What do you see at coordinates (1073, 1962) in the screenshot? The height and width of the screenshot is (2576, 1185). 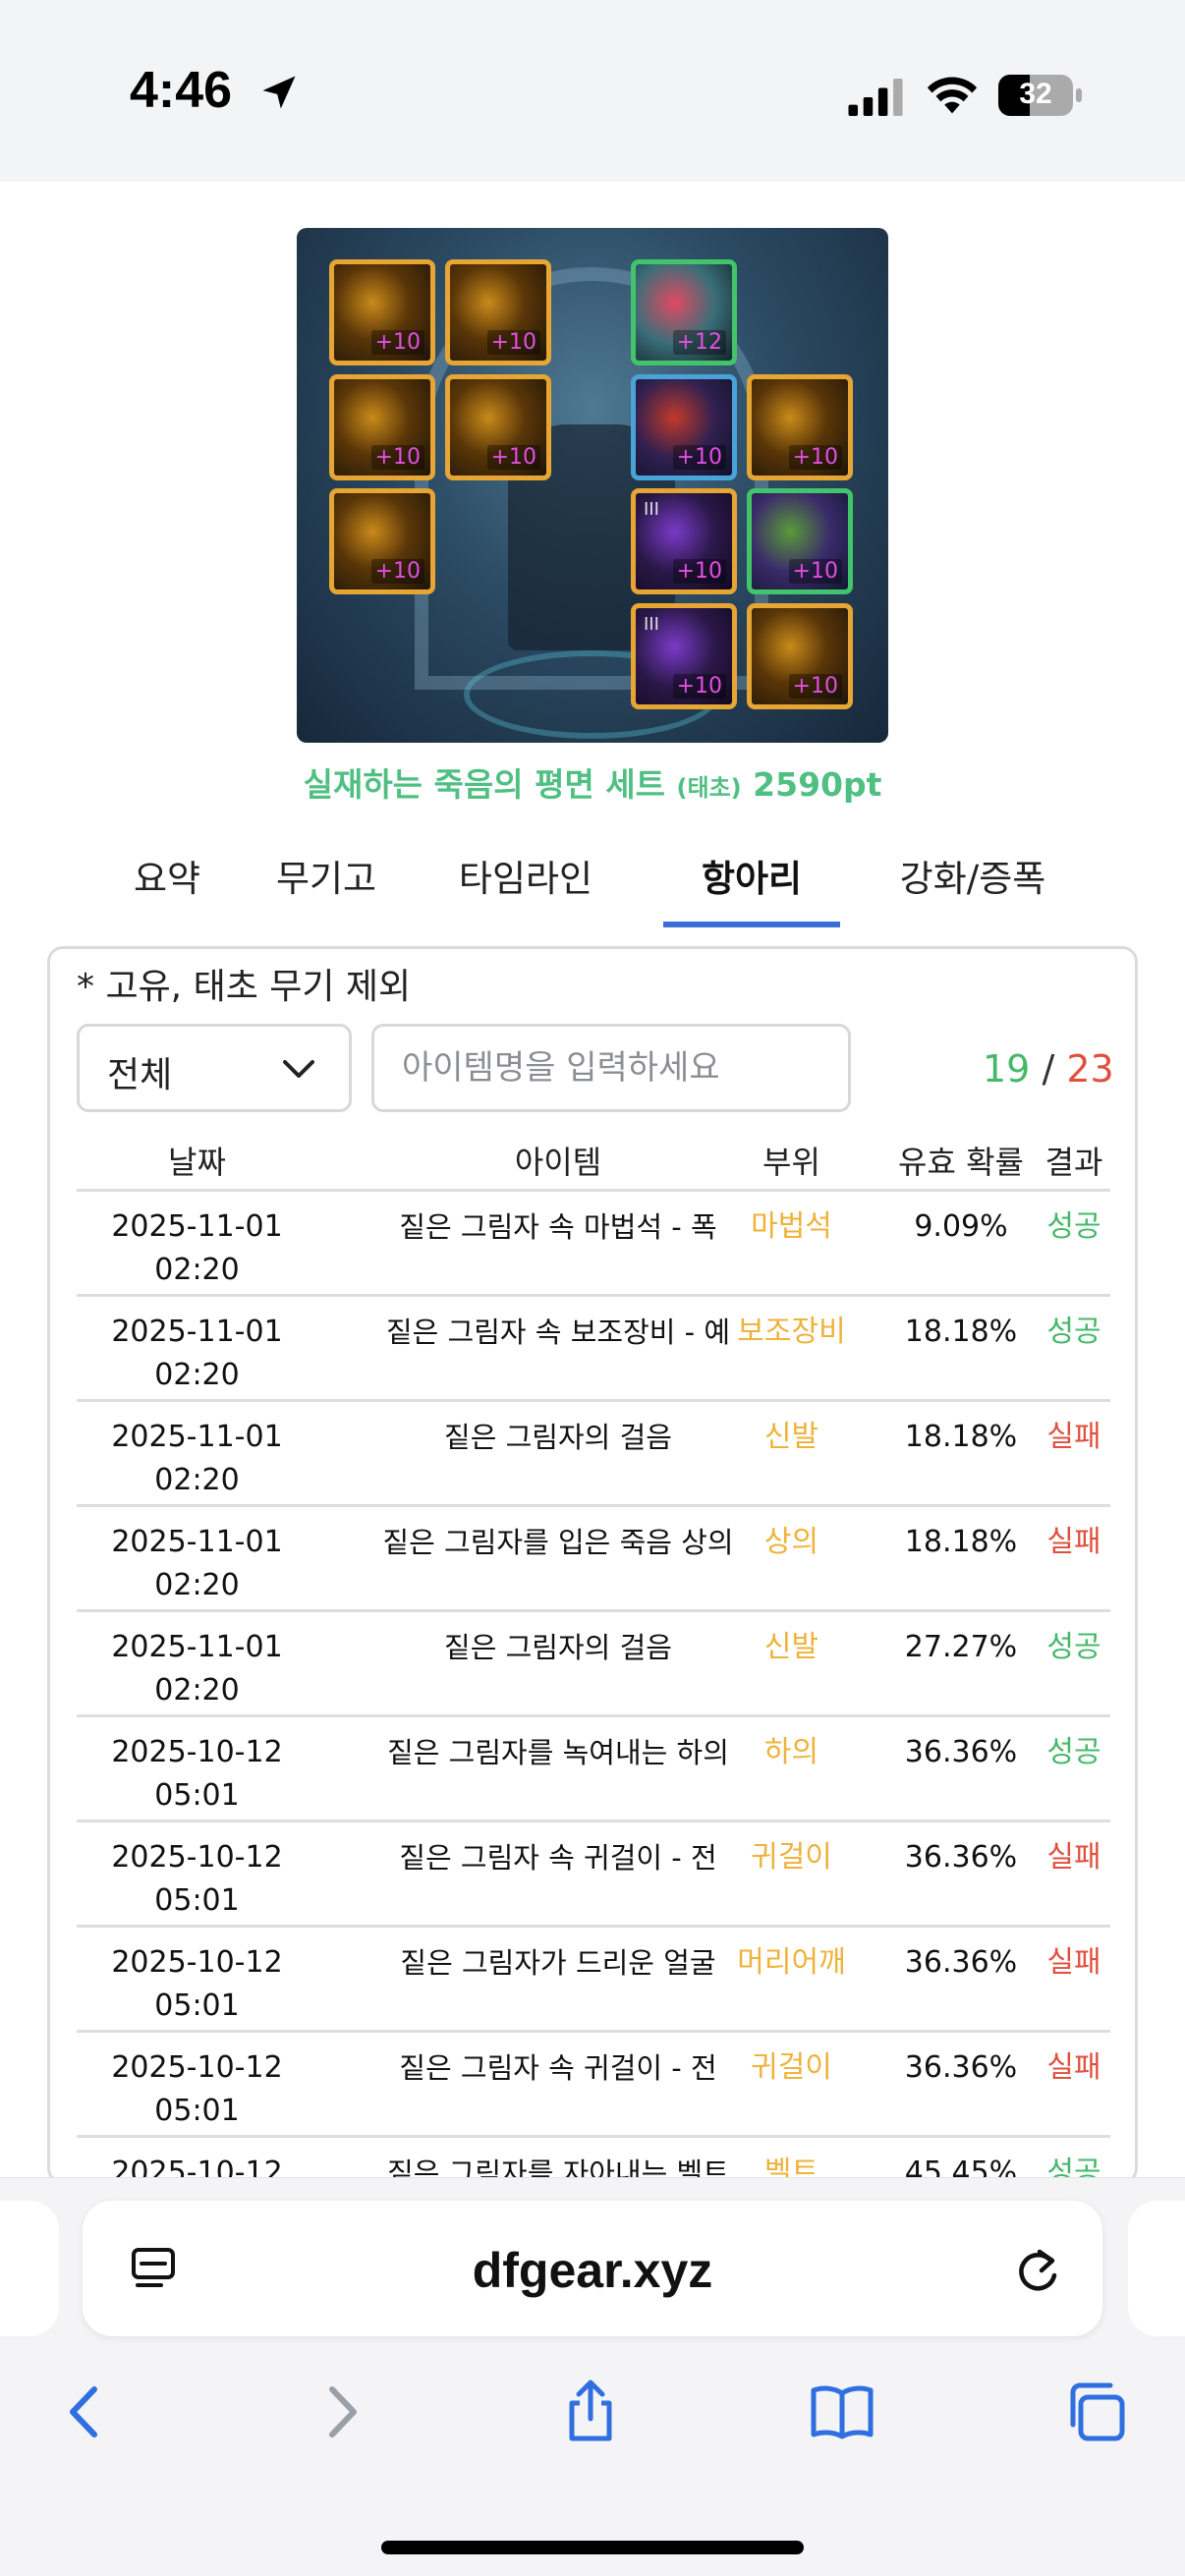 I see `row-result-line: 실패` at bounding box center [1073, 1962].